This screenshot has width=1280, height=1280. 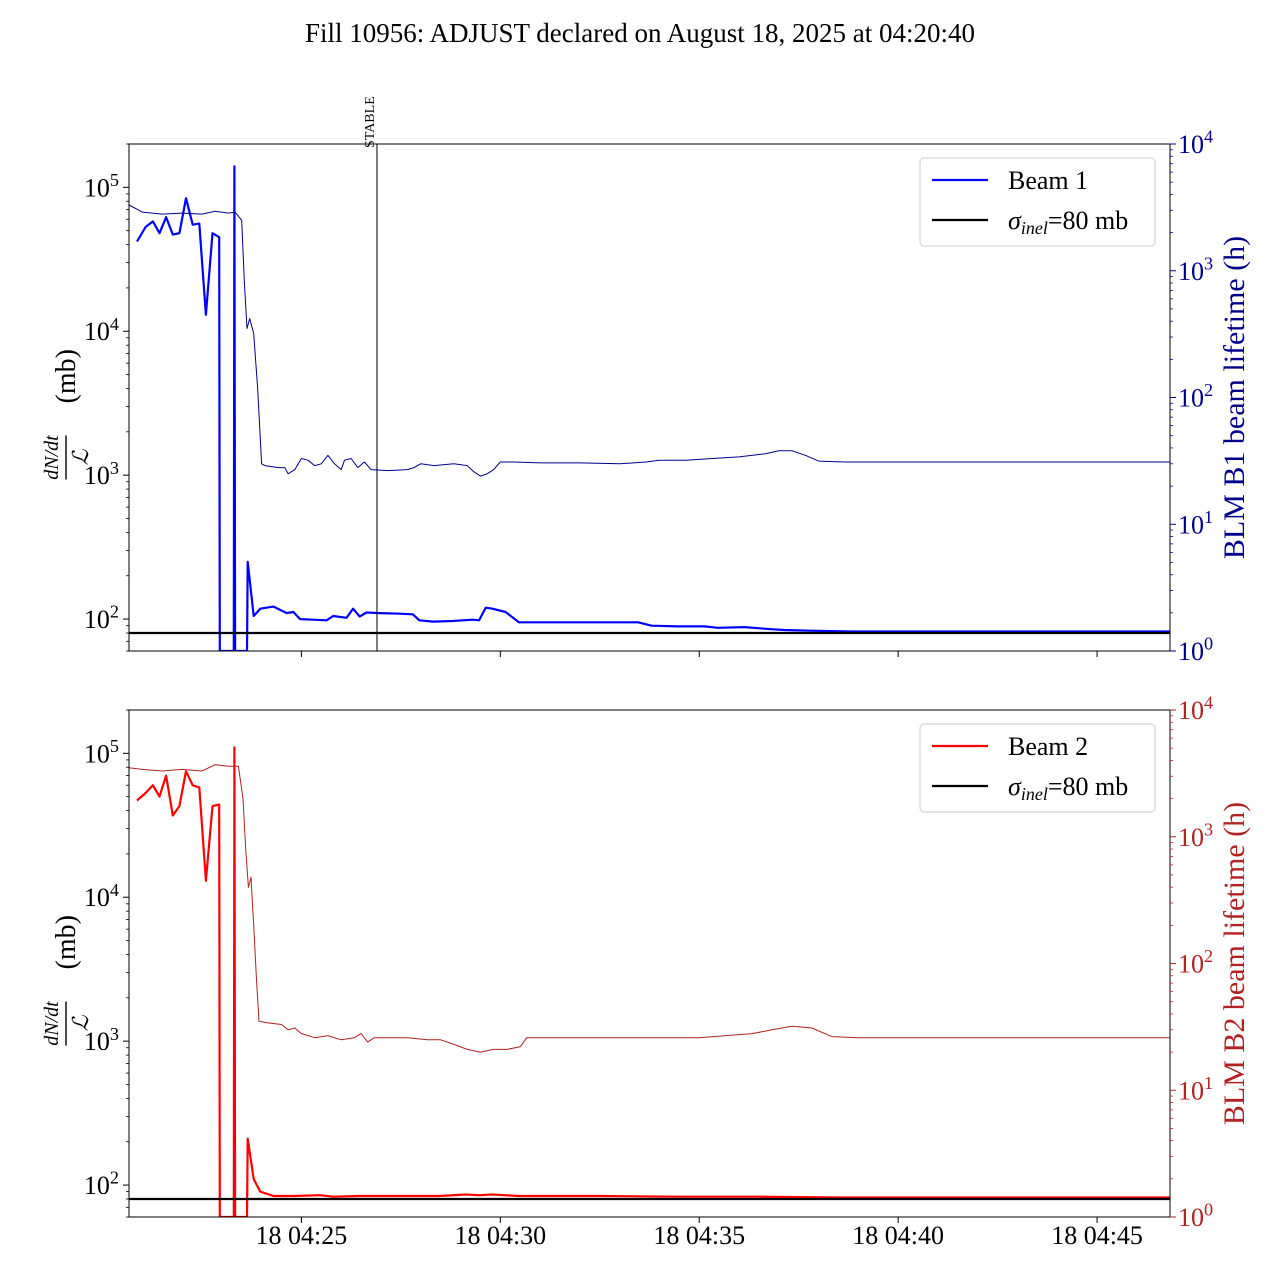 I want to click on x-tick-label: 18 04:30, so click(x=500, y=1235).